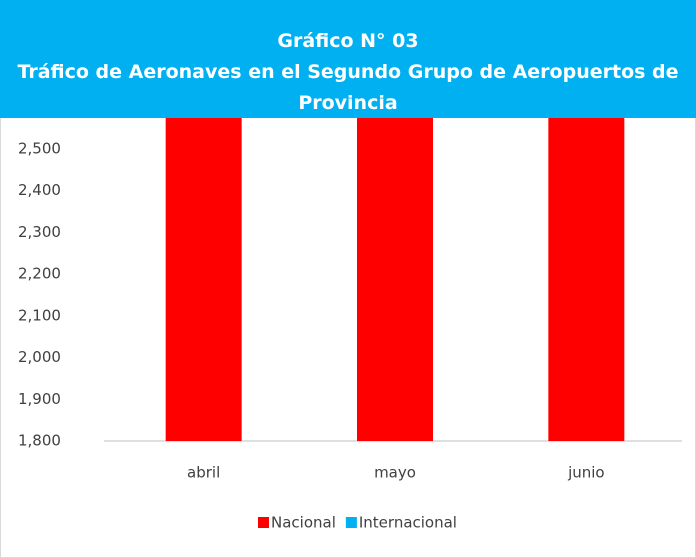  What do you see at coordinates (39, 441) in the screenshot?
I see `y-tick-label: 1,800` at bounding box center [39, 441].